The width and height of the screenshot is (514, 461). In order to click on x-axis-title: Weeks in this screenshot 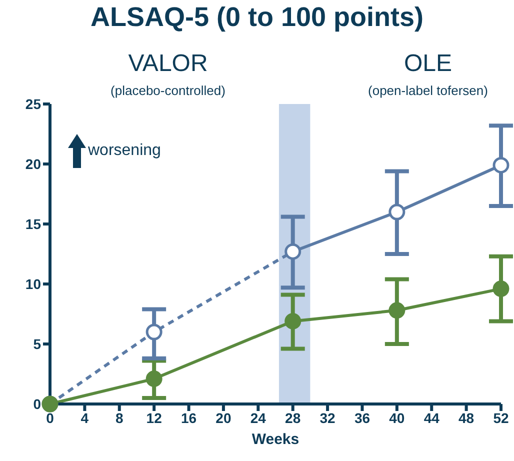, I will do `click(276, 439)`.